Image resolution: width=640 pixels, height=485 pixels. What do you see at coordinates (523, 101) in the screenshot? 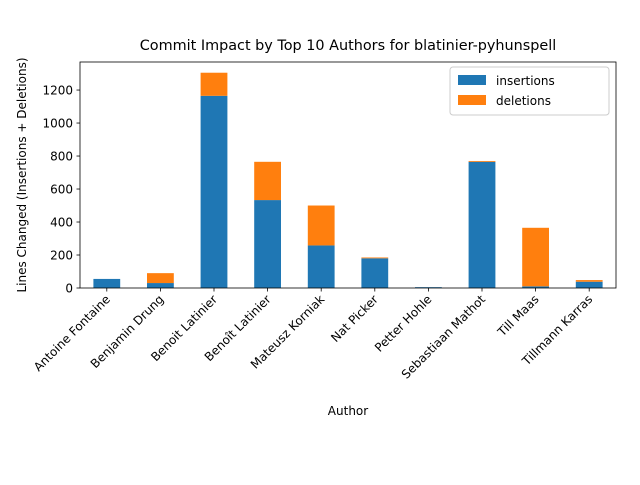
I see `legend-label-deletions: deletions` at bounding box center [523, 101].